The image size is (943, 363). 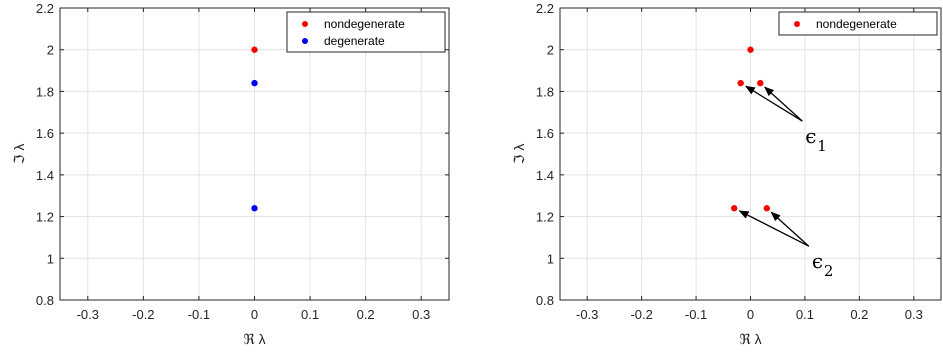 What do you see at coordinates (829, 271) in the screenshot?
I see `epsilon-subscript-2: 2` at bounding box center [829, 271].